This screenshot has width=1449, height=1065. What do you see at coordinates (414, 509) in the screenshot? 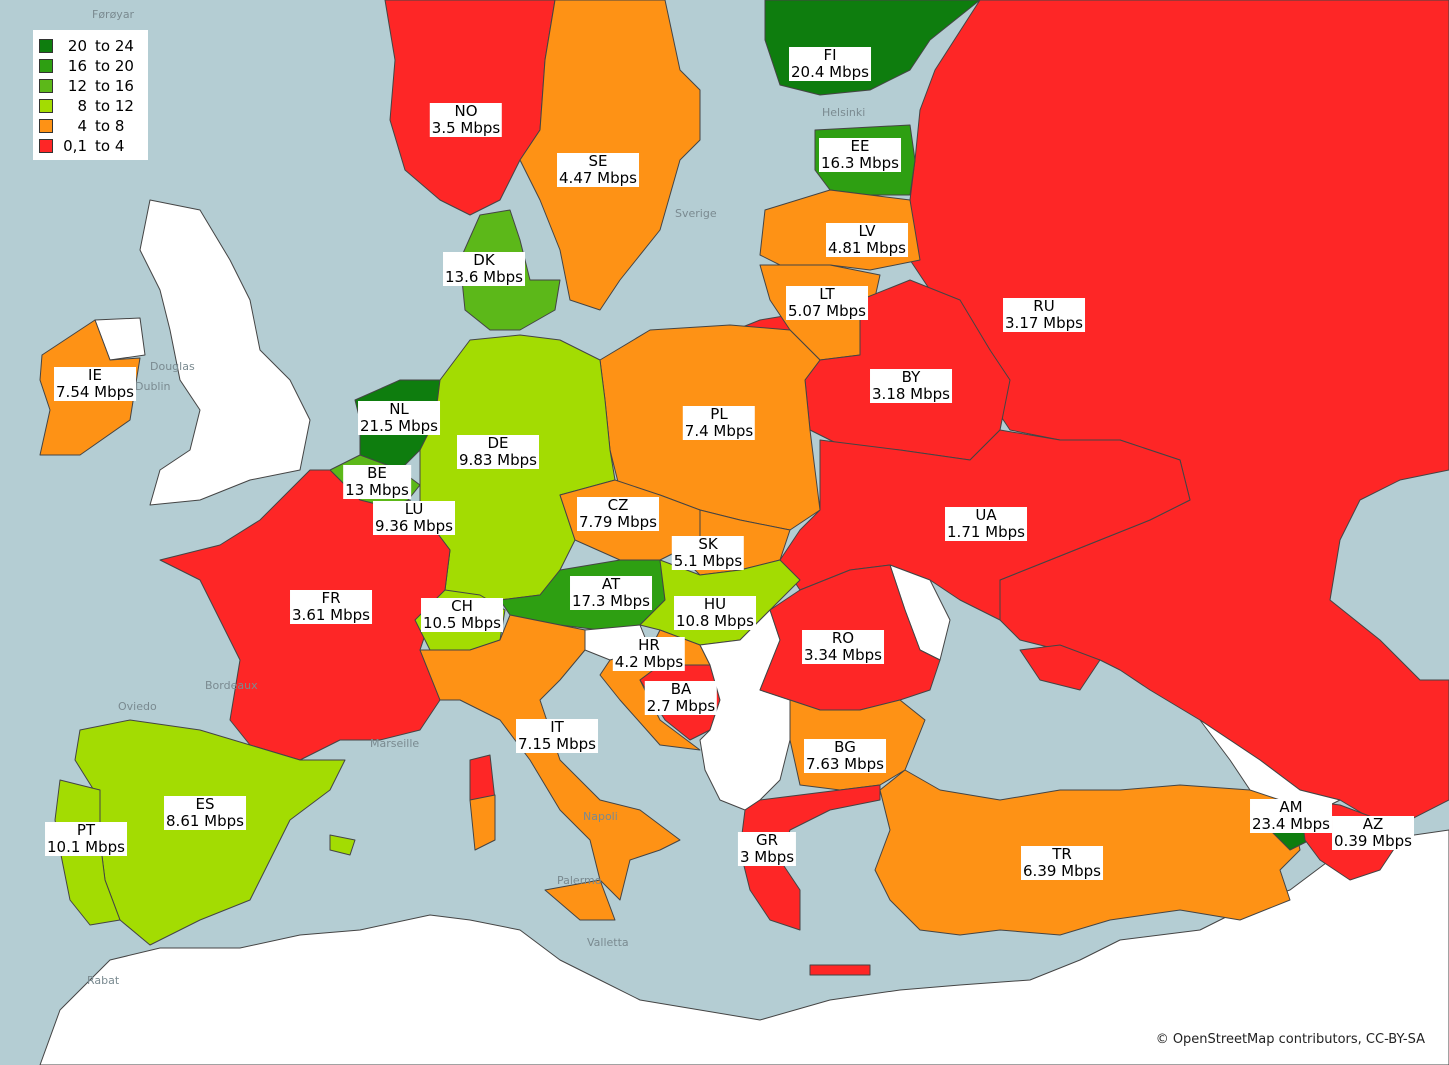
I see `code: LU` at bounding box center [414, 509].